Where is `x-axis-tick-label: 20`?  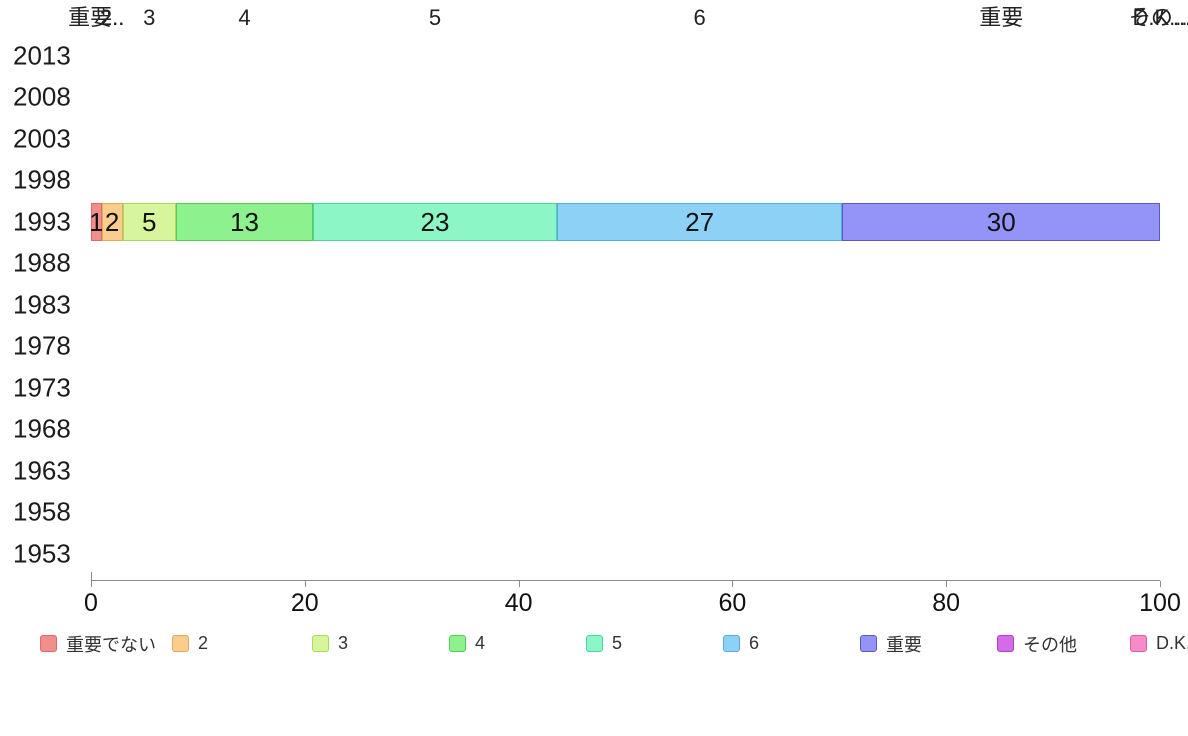
x-axis-tick-label: 20 is located at coordinates (304, 603).